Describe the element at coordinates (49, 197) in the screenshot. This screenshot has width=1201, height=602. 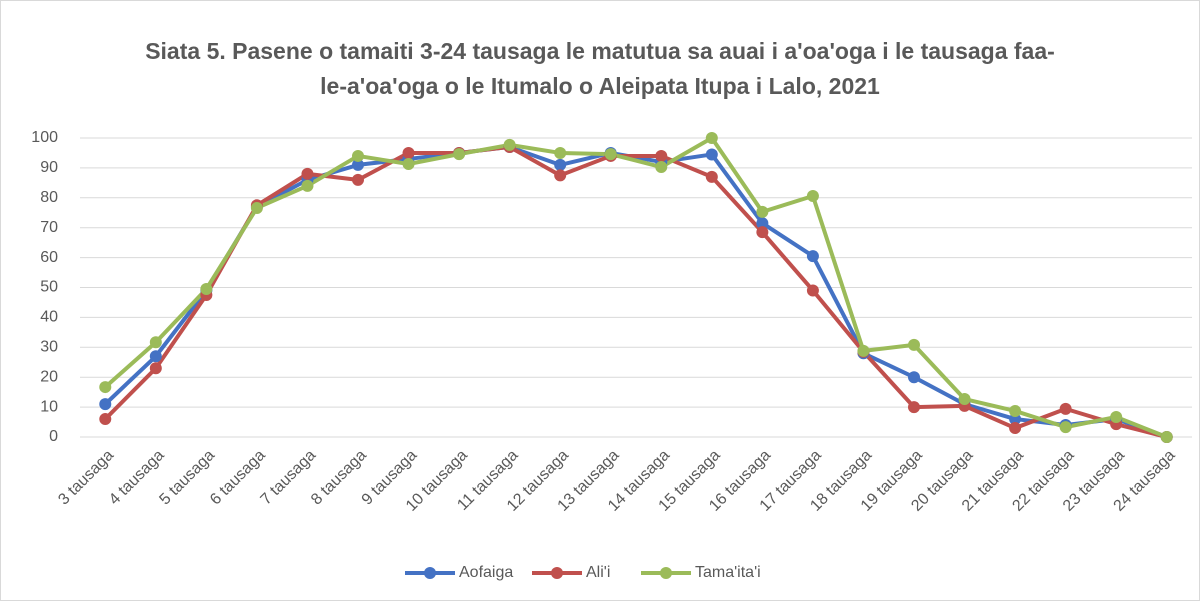
I see `y-tick-label: 80` at that location.